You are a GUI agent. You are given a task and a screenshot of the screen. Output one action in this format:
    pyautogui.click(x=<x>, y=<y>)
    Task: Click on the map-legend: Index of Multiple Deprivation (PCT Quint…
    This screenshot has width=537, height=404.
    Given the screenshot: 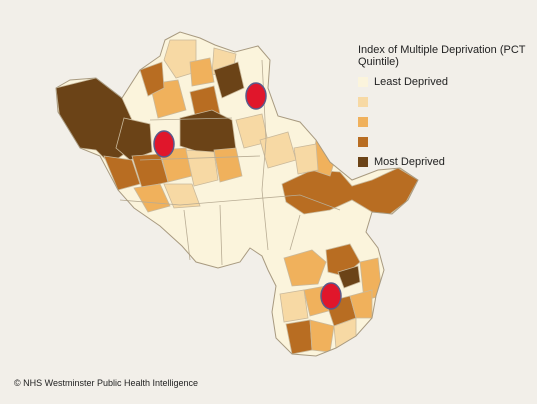 What is the action you would take?
    pyautogui.click(x=443, y=109)
    